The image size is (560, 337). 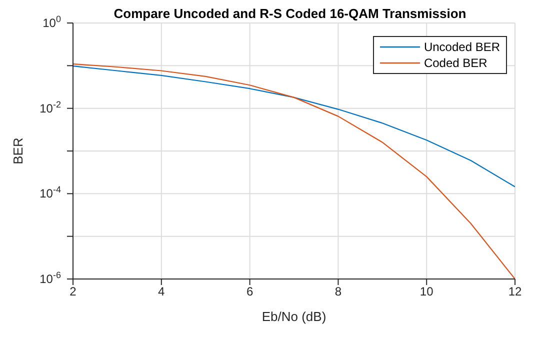 What do you see at coordinates (515, 291) in the screenshot?
I see `x-tick-label: 12` at bounding box center [515, 291].